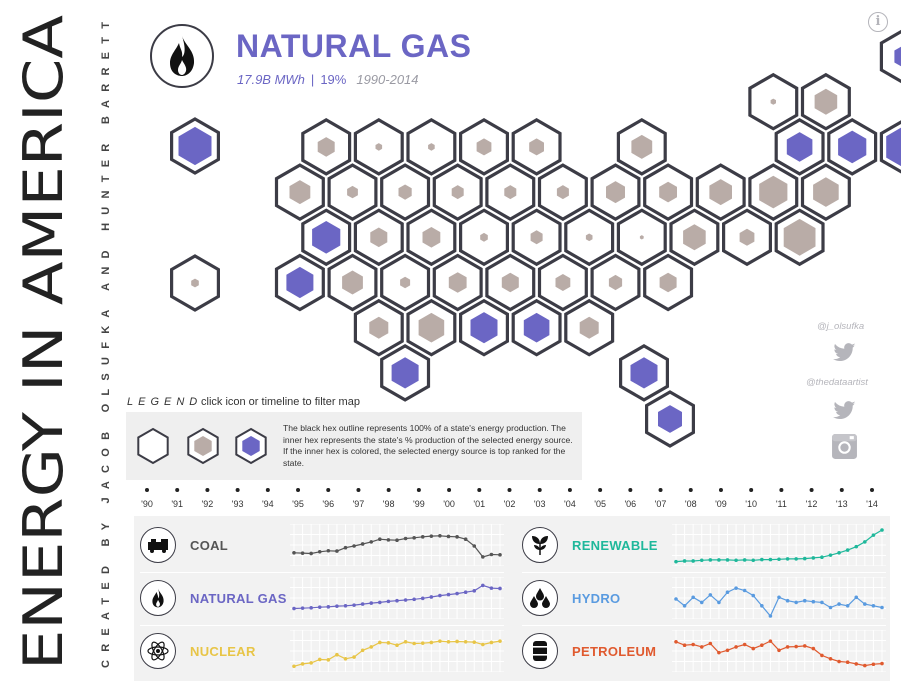 The image size is (901, 685). What do you see at coordinates (431, 327) in the screenshot?
I see `state-hex-la` at bounding box center [431, 327].